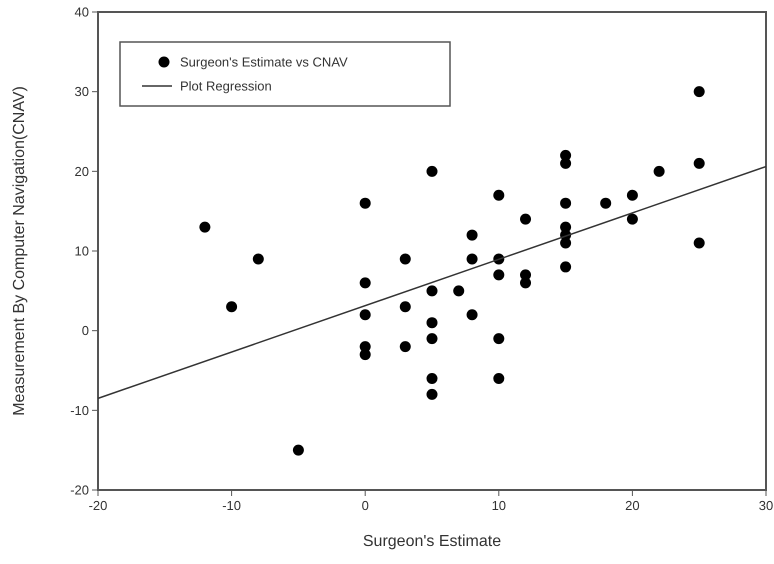  Describe the element at coordinates (81, 92) in the screenshot. I see `y-tick-label: 30` at that location.